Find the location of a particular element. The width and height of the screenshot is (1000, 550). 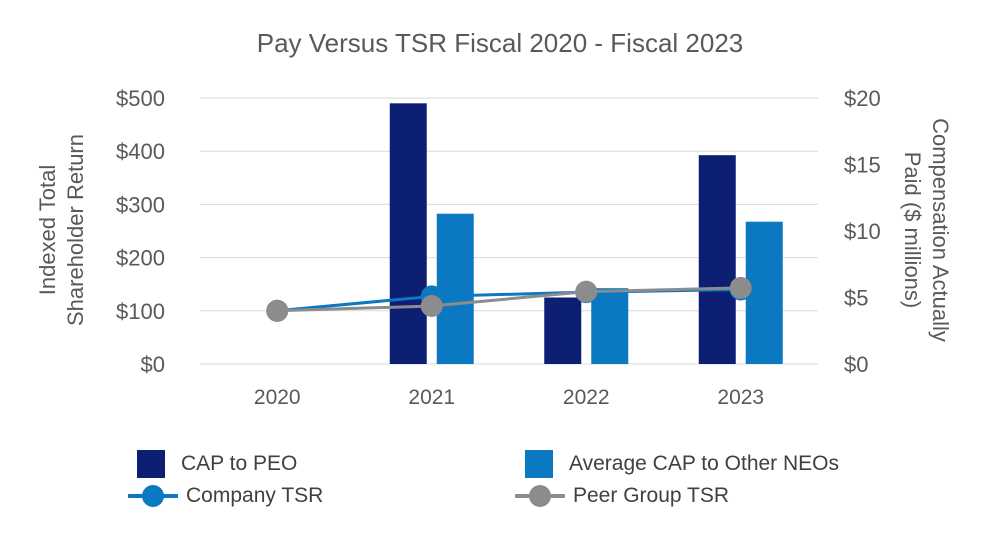

right-tick-label-2: $10 is located at coordinates (862, 231).